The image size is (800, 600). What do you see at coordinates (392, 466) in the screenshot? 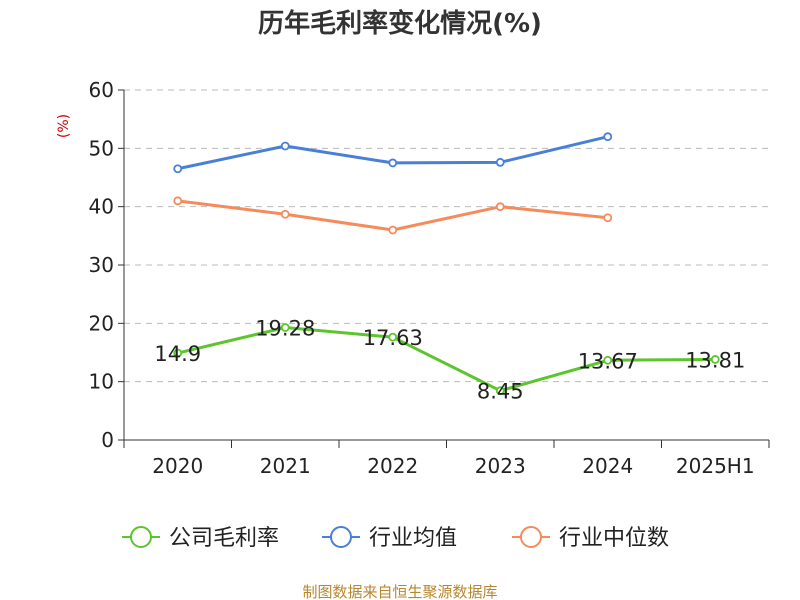
I see `x-tick-label: 2022` at bounding box center [392, 466].